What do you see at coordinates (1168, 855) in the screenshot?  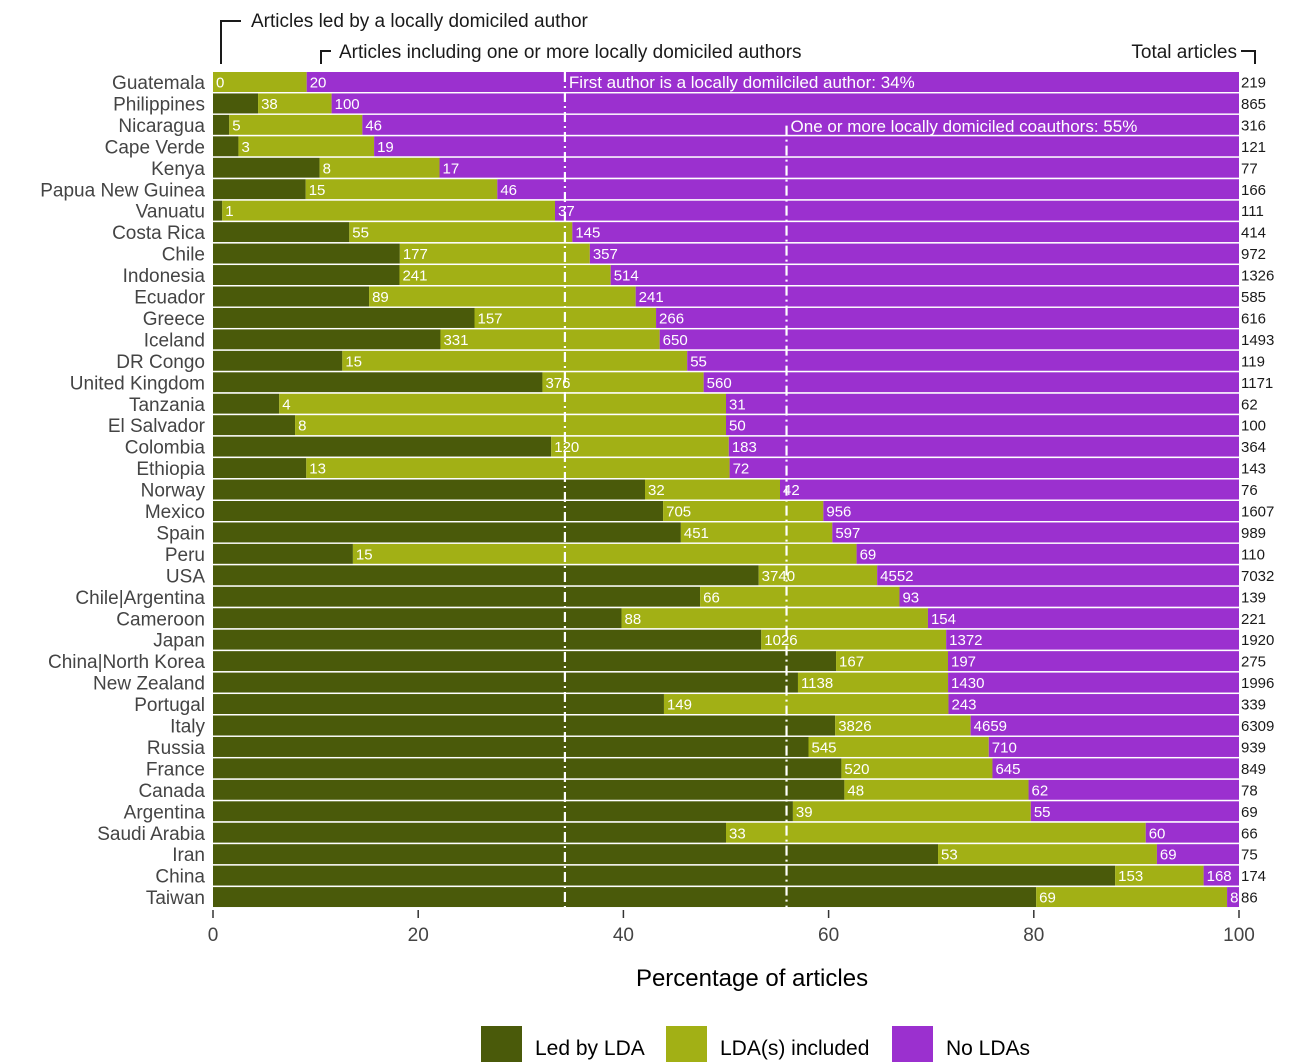 I see `included-count-label: 69` at bounding box center [1168, 855].